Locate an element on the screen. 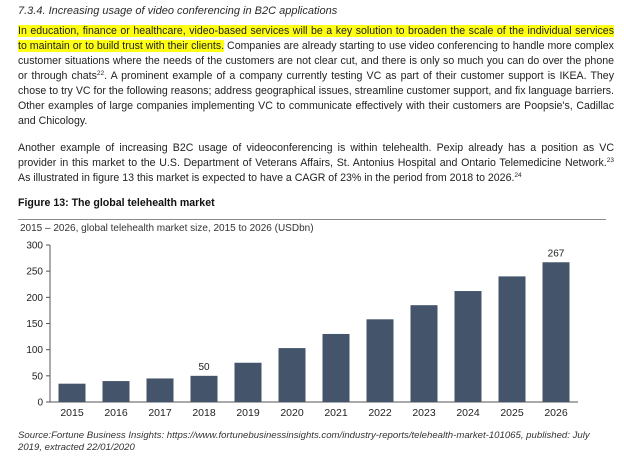 This screenshot has width=624, height=466. bar-2017 is located at coordinates (160, 390).